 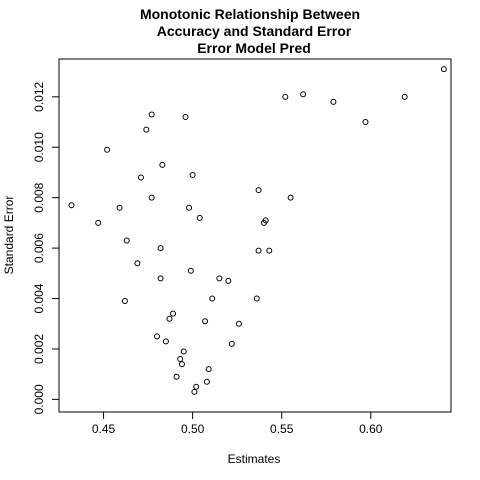 I want to click on y-axis: 0.000 0.002 0.004 0.006 0.008 0.010 0.012, so click(x=46, y=247).